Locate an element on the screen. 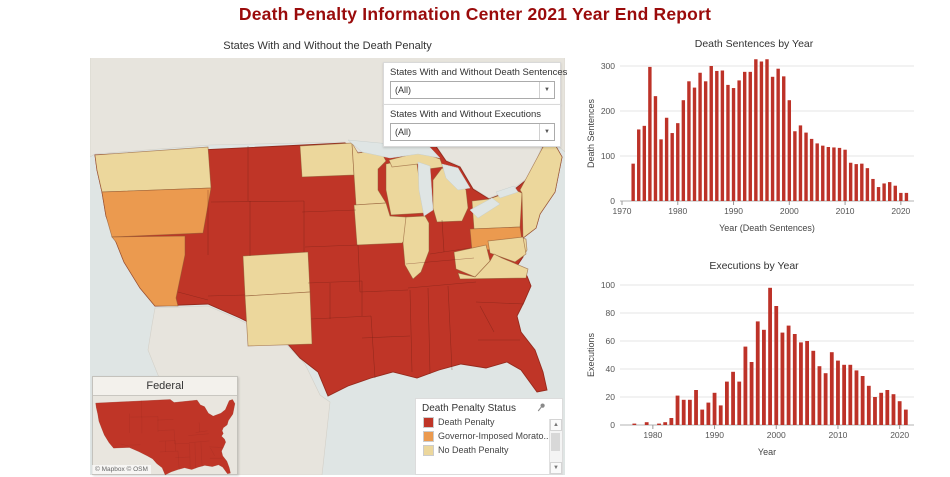 This screenshot has width=950, height=477. bar-2002 is located at coordinates (788, 375).